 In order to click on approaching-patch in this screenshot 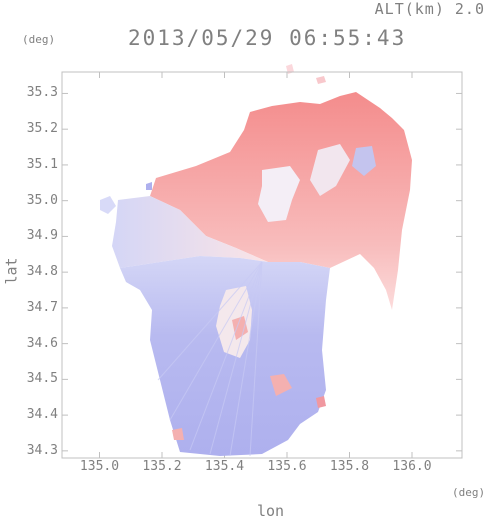, I will do `click(364, 161)`.